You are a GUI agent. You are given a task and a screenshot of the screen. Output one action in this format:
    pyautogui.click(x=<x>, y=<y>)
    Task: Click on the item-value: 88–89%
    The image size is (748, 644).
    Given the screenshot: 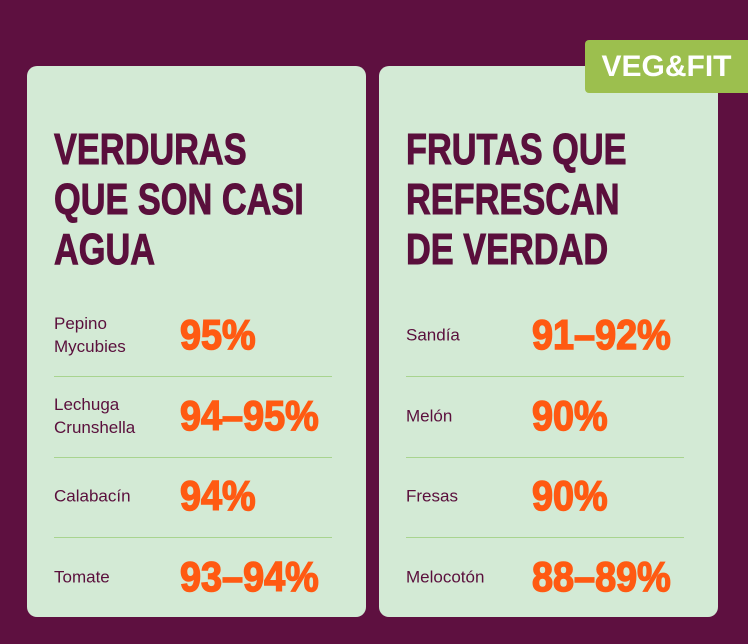 What is the action you would take?
    pyautogui.click(x=601, y=576)
    